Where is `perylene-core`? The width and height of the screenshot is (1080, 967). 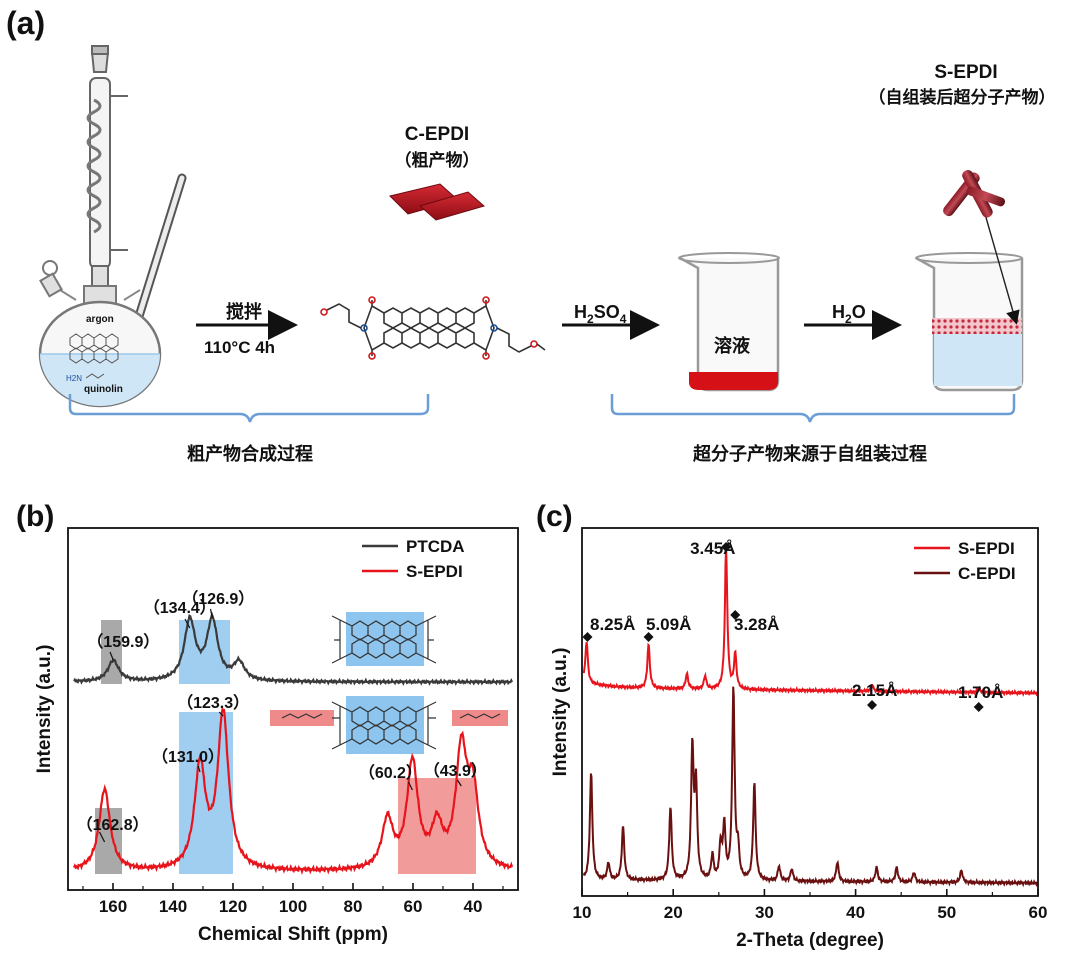
perylene-core is located at coordinates (429, 328).